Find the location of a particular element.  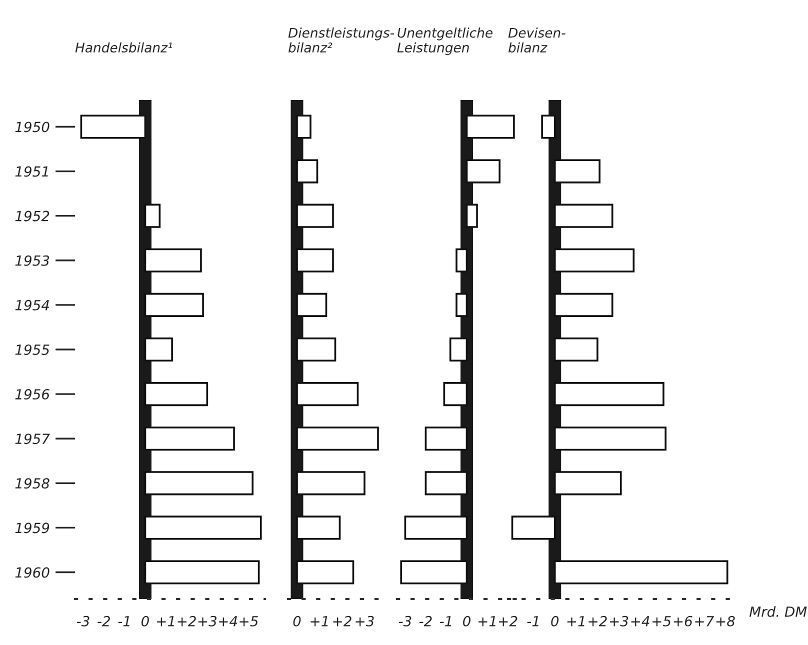

y-tick-label: 1954 is located at coordinates (32, 305).